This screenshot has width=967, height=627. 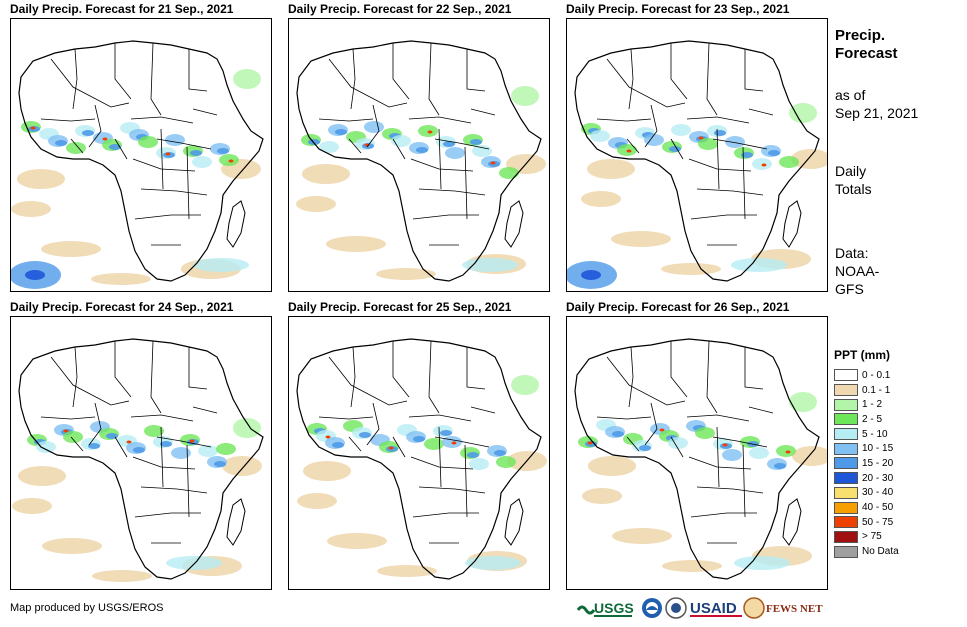 What do you see at coordinates (678, 9) in the screenshot?
I see `panel-title: Daily Precip. Forecast for 23 Sep., 2021` at bounding box center [678, 9].